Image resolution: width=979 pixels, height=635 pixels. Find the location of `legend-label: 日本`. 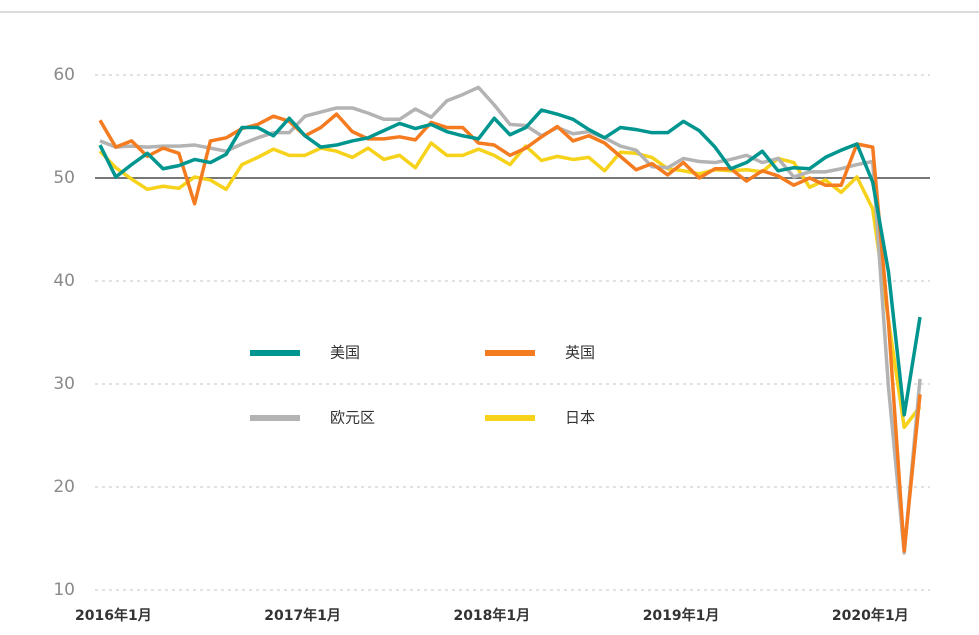

legend-label: 日本 is located at coordinates (580, 418).